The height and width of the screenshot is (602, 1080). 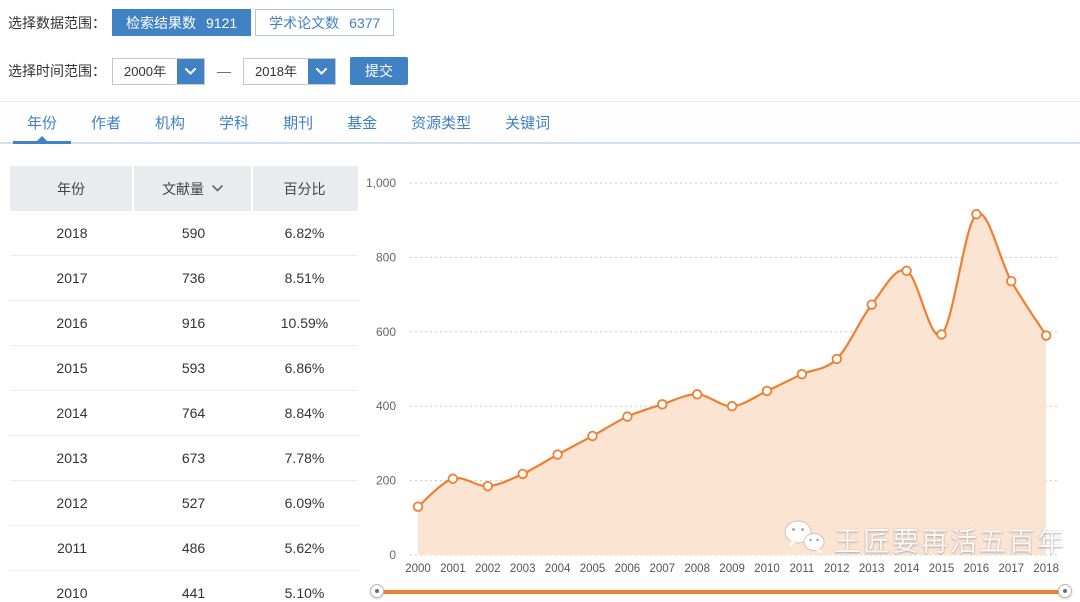 What do you see at coordinates (441, 123) in the screenshot?
I see `tab-resource-type: 资源类型` at bounding box center [441, 123].